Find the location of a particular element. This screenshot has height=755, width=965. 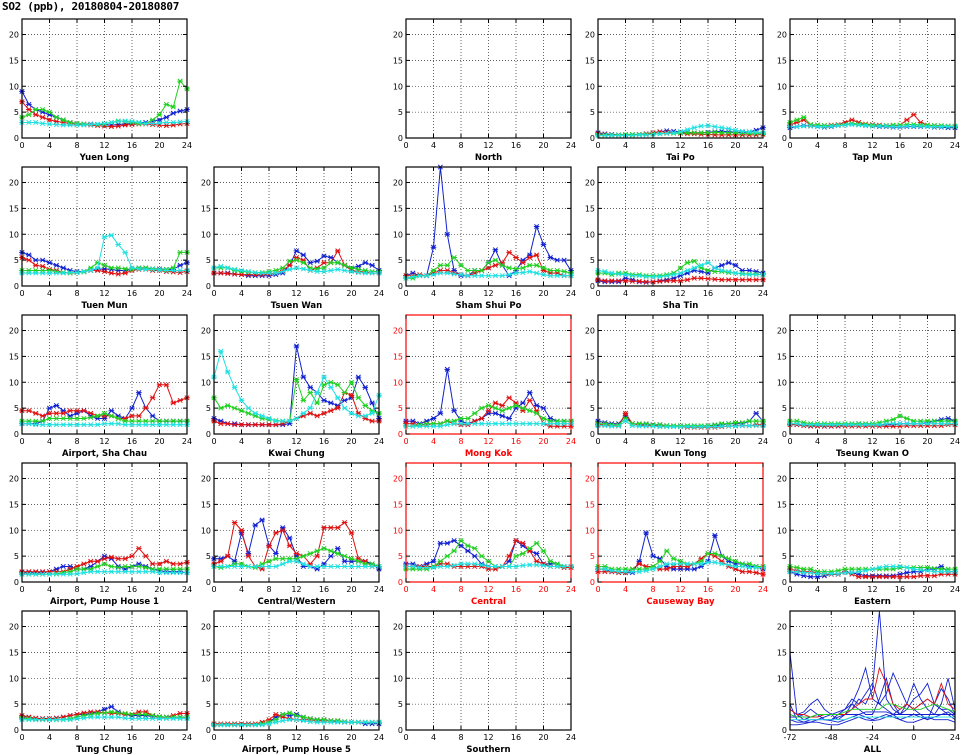

panel-tsuen-wan: 0 4 8 12 16 20 24 0 5 10 15 20 Tsuen Wan is located at coordinates (292, 238).